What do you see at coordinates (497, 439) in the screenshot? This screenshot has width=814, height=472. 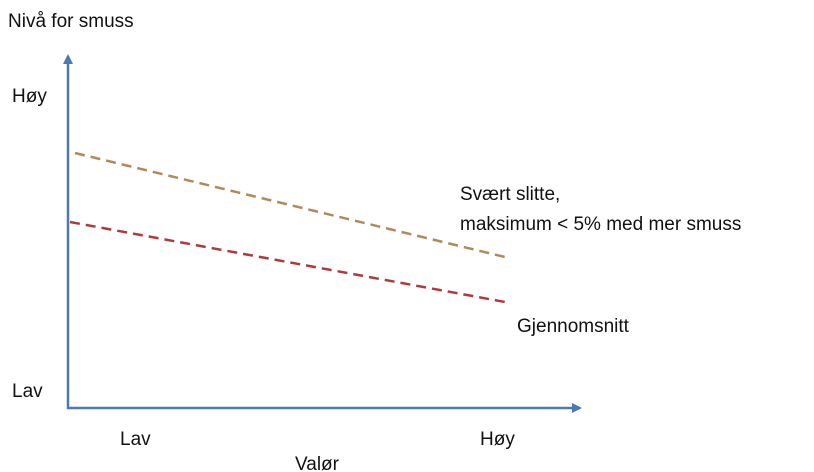 I see `x-high-label: Høy` at bounding box center [497, 439].